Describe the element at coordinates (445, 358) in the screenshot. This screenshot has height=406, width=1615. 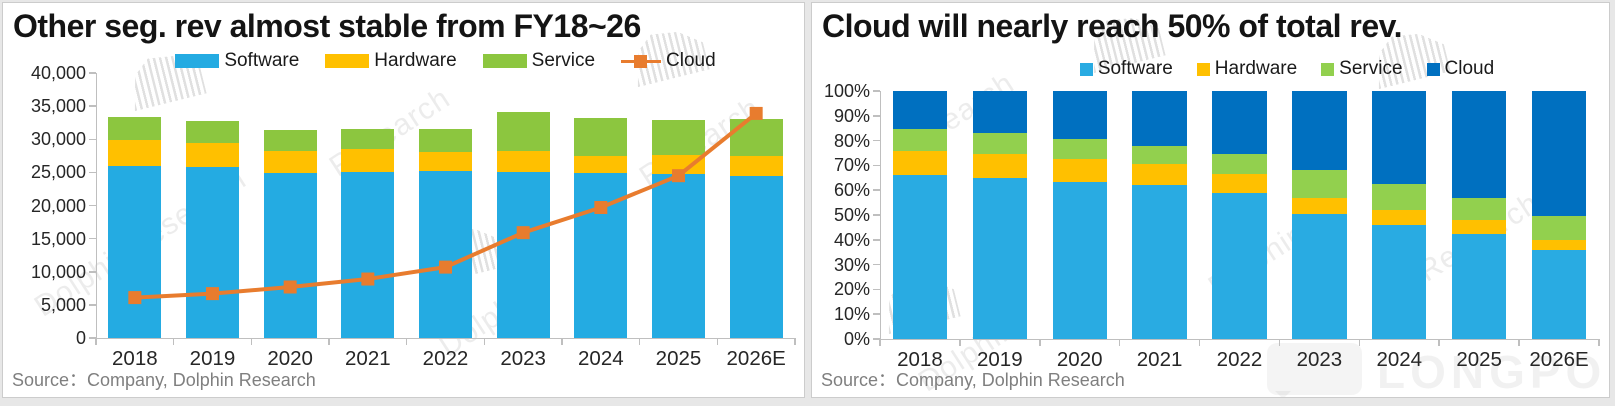
I see `x-axis-label: 2022` at that location.